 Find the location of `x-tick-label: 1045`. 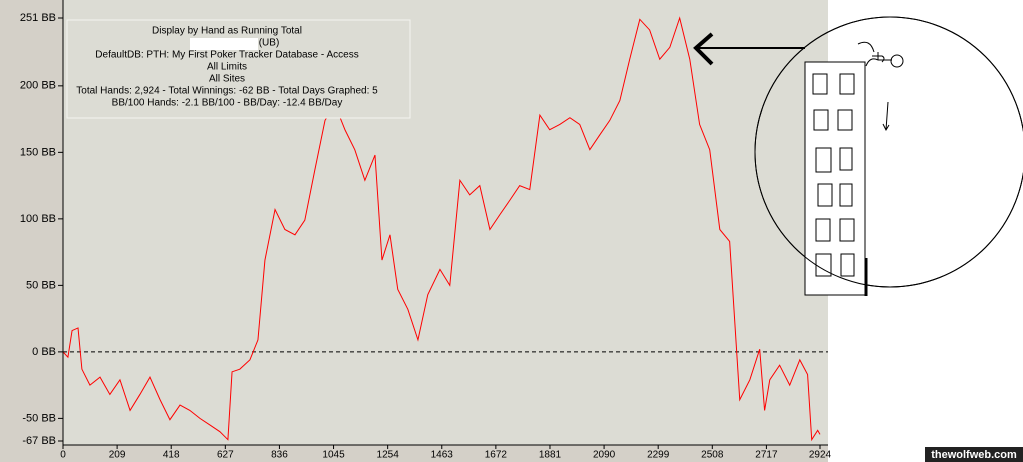

x-tick-label: 1045 is located at coordinates (333, 455).